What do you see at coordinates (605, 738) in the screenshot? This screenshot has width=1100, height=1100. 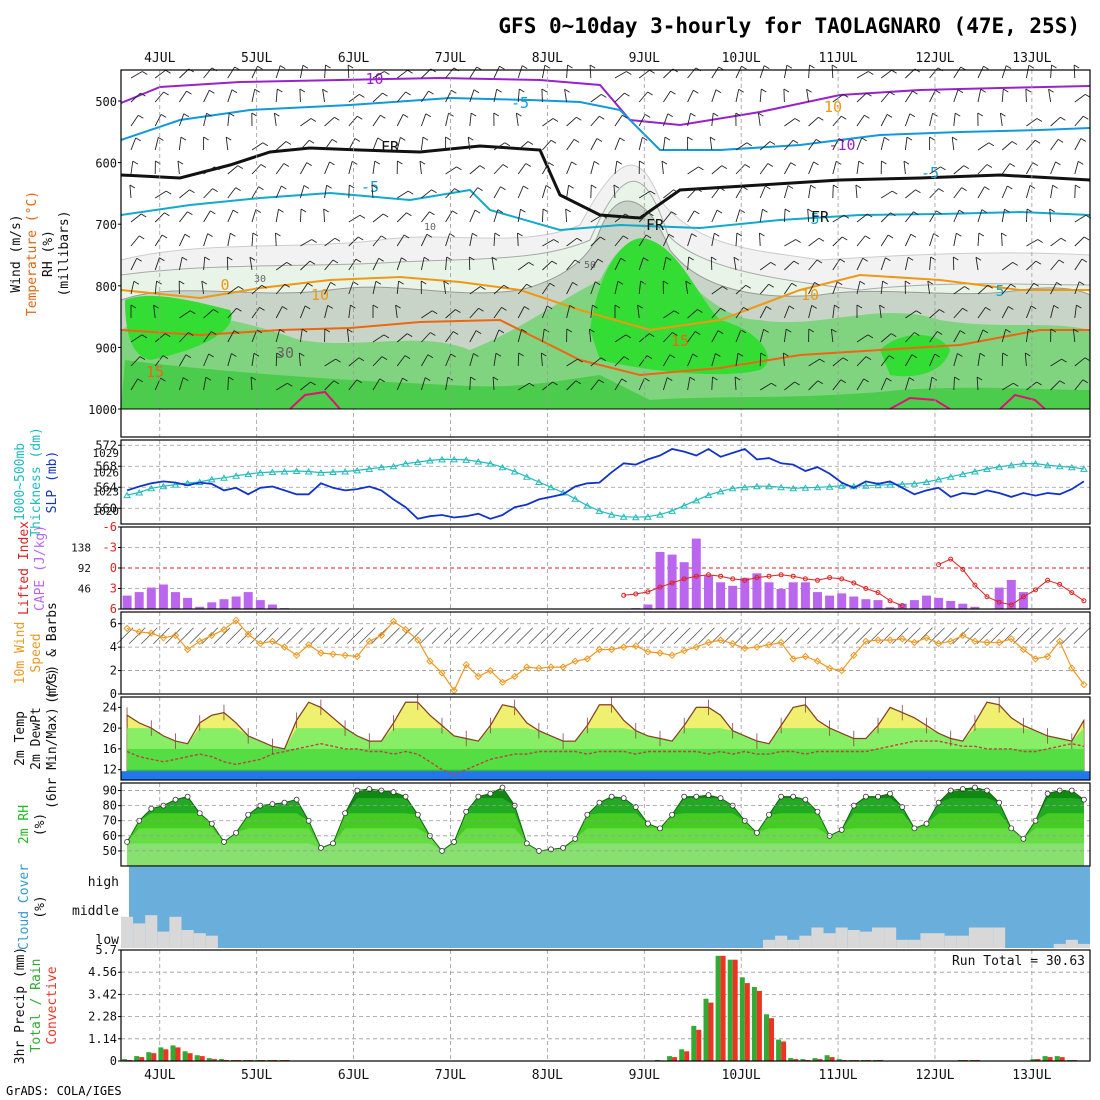 I see `temp-panel-frame` at bounding box center [605, 738].